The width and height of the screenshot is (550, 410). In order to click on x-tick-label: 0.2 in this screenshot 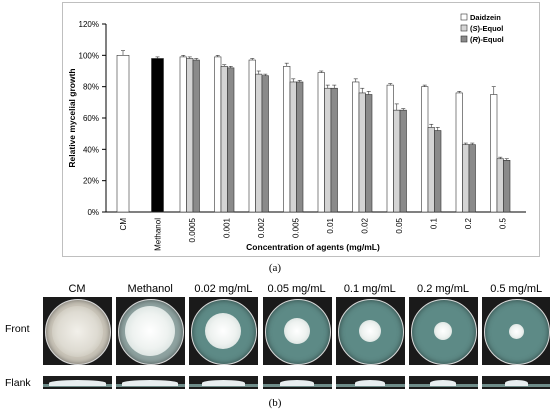, I will do `click(468, 223)`.